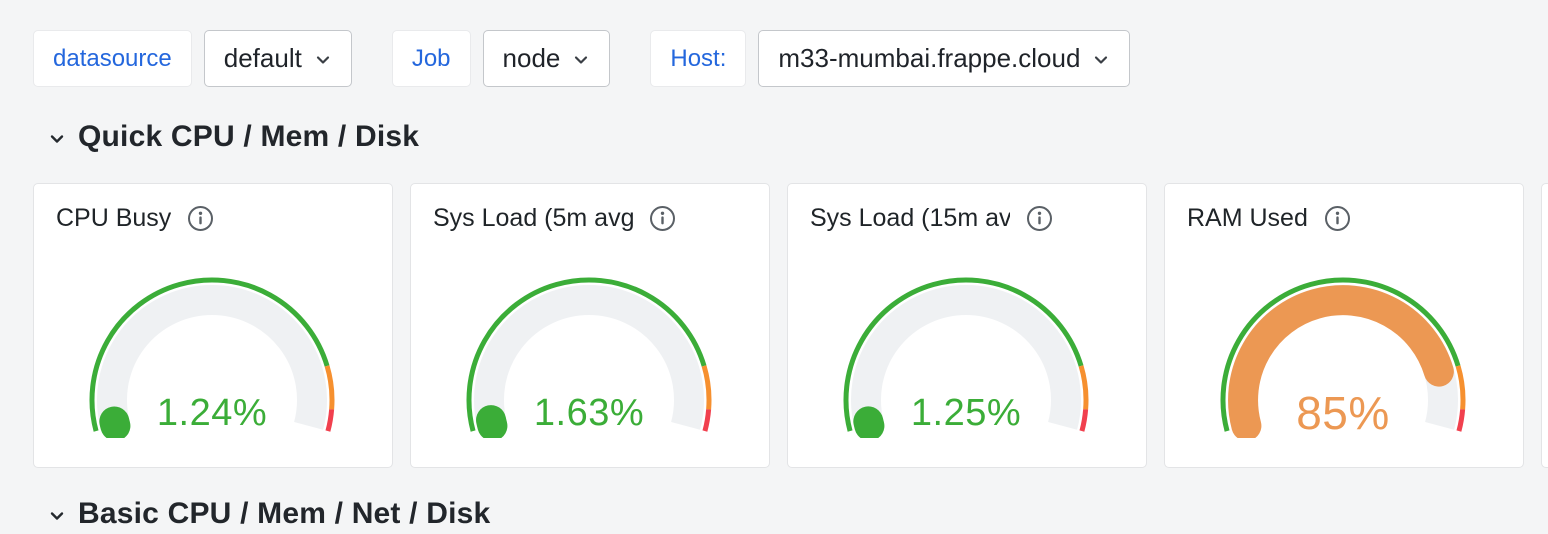 The height and width of the screenshot is (534, 1548). Describe the element at coordinates (1544, 325) in the screenshot. I see `panel-clipped-right` at that location.